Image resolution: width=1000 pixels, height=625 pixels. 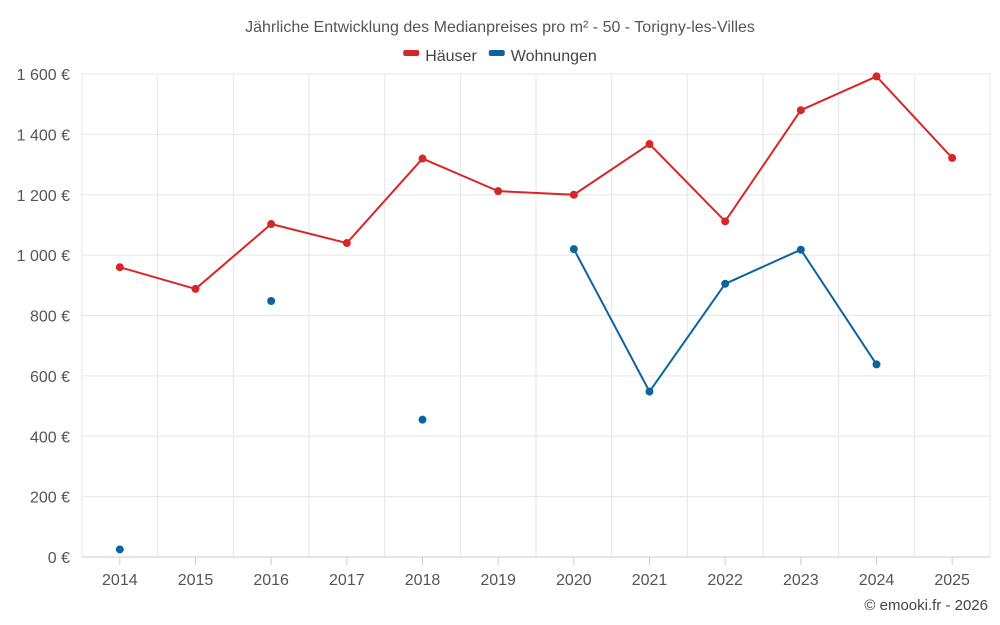 I want to click on y-tick-label: 1 200 €, so click(x=43, y=196).